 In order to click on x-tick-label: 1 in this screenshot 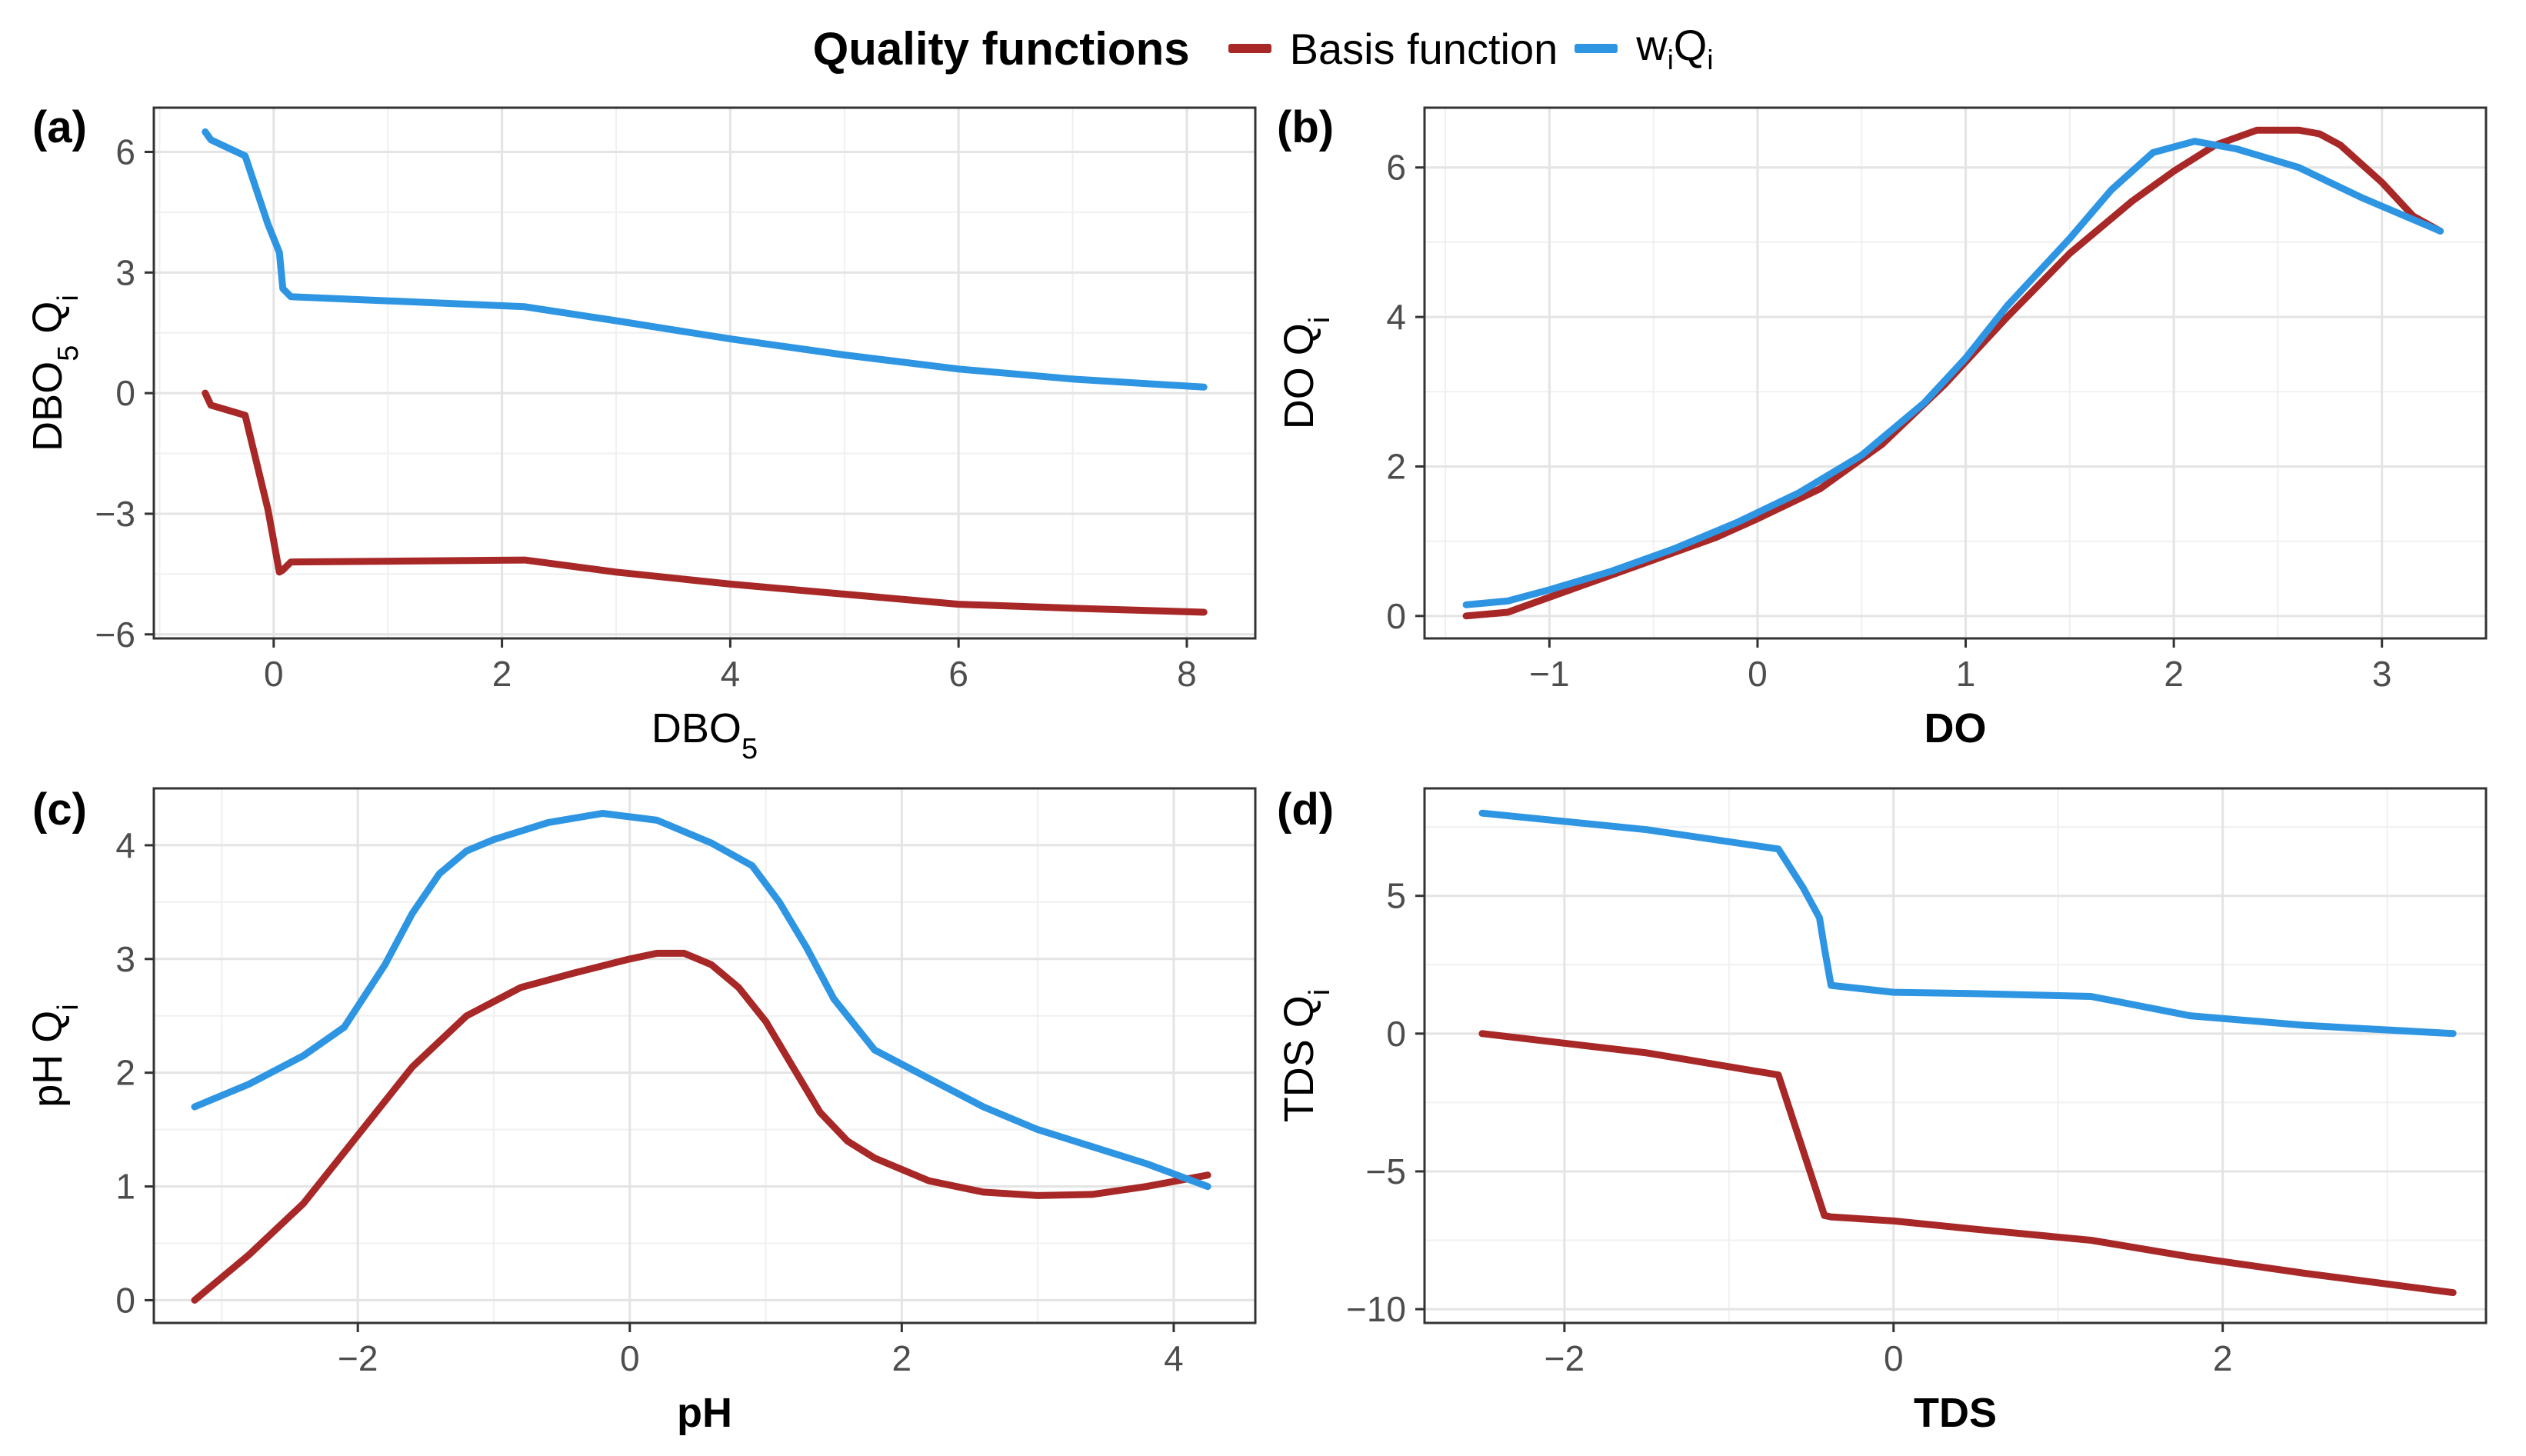, I will do `click(1966, 674)`.